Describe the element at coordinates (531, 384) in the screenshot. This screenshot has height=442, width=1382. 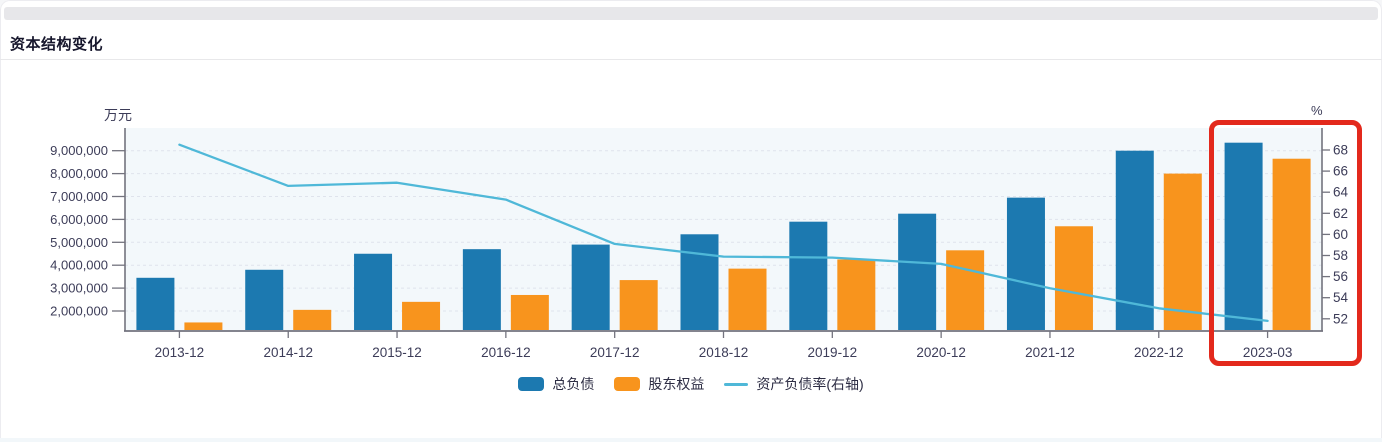
I see `total-liabilities-swatch` at that location.